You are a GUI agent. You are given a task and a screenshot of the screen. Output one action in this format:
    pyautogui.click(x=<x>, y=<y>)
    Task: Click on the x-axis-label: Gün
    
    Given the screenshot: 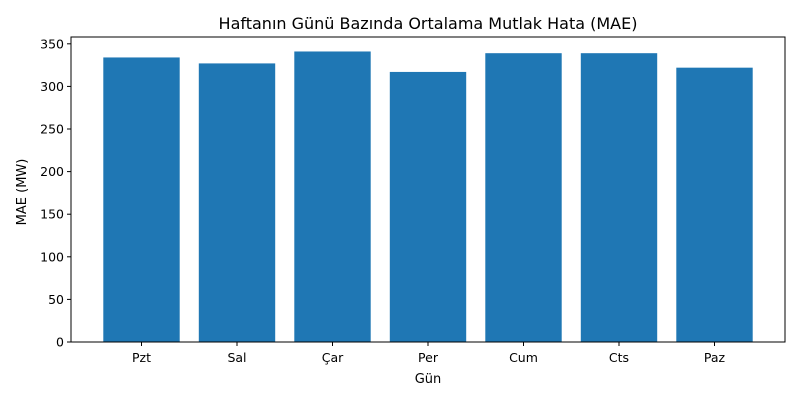 What is the action you would take?
    pyautogui.click(x=428, y=379)
    